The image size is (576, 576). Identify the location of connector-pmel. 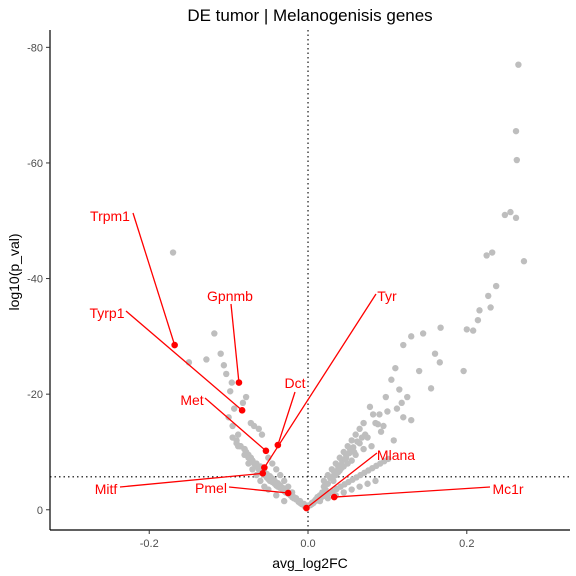
(258, 490).